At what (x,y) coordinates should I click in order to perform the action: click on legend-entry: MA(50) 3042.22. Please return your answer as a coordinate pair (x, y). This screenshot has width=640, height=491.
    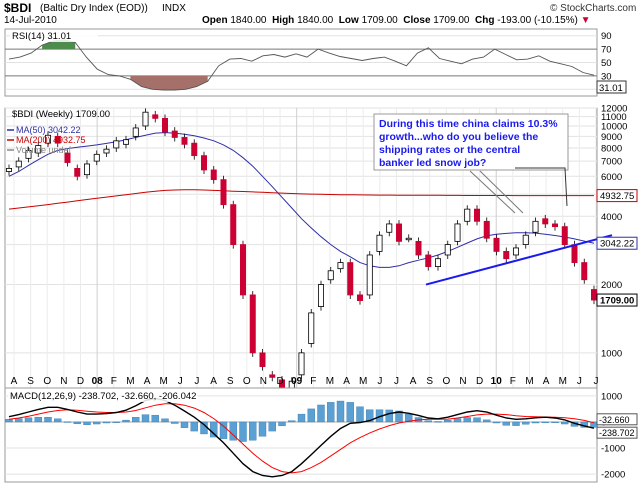
    Looking at the image, I should click on (48, 130).